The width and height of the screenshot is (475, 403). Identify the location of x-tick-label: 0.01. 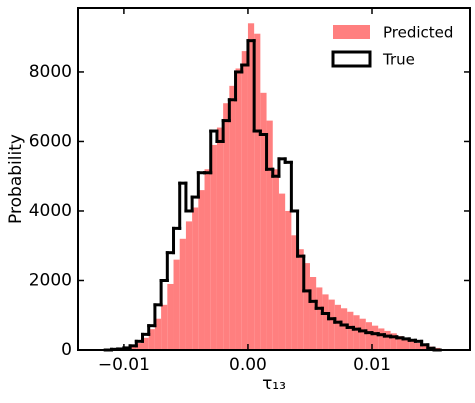
(372, 365).